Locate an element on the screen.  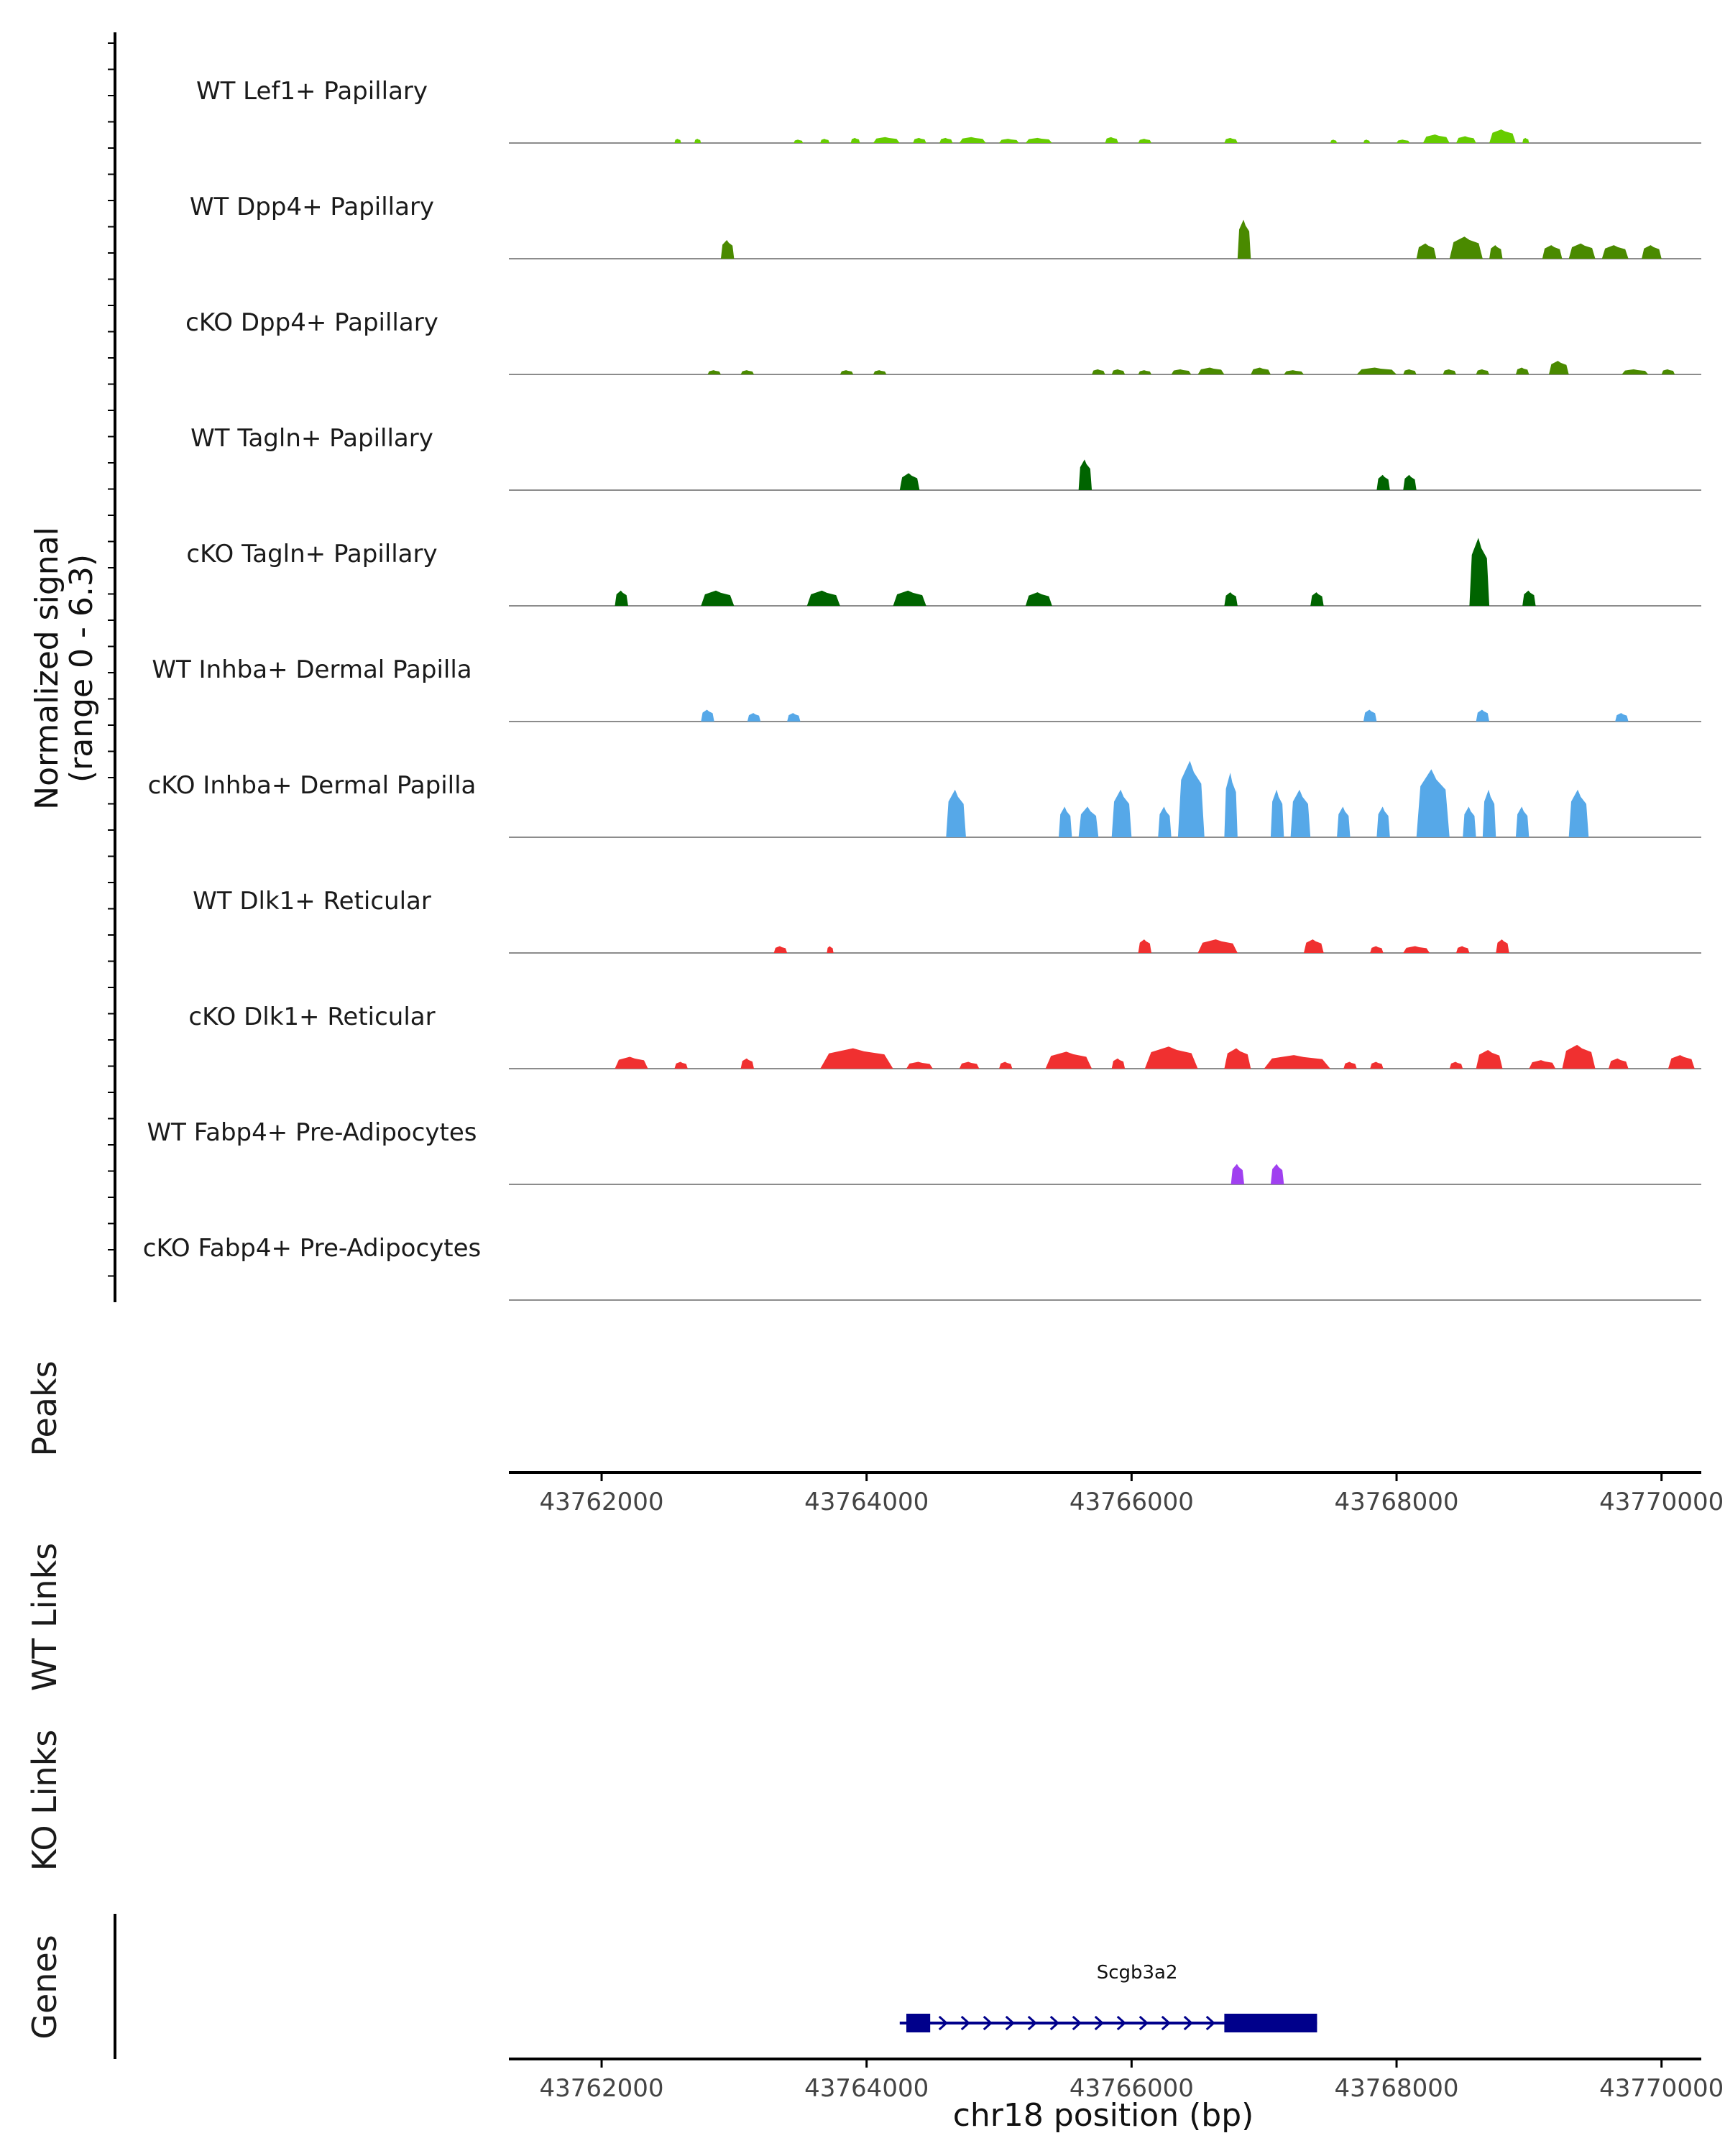
track: cKO Tagln+ Papillary is located at coordinates (943, 572).